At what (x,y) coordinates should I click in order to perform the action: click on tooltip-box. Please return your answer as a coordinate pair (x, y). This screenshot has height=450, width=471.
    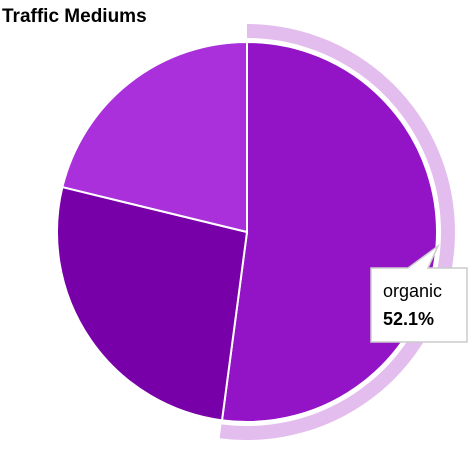
    Looking at the image, I should click on (419, 293).